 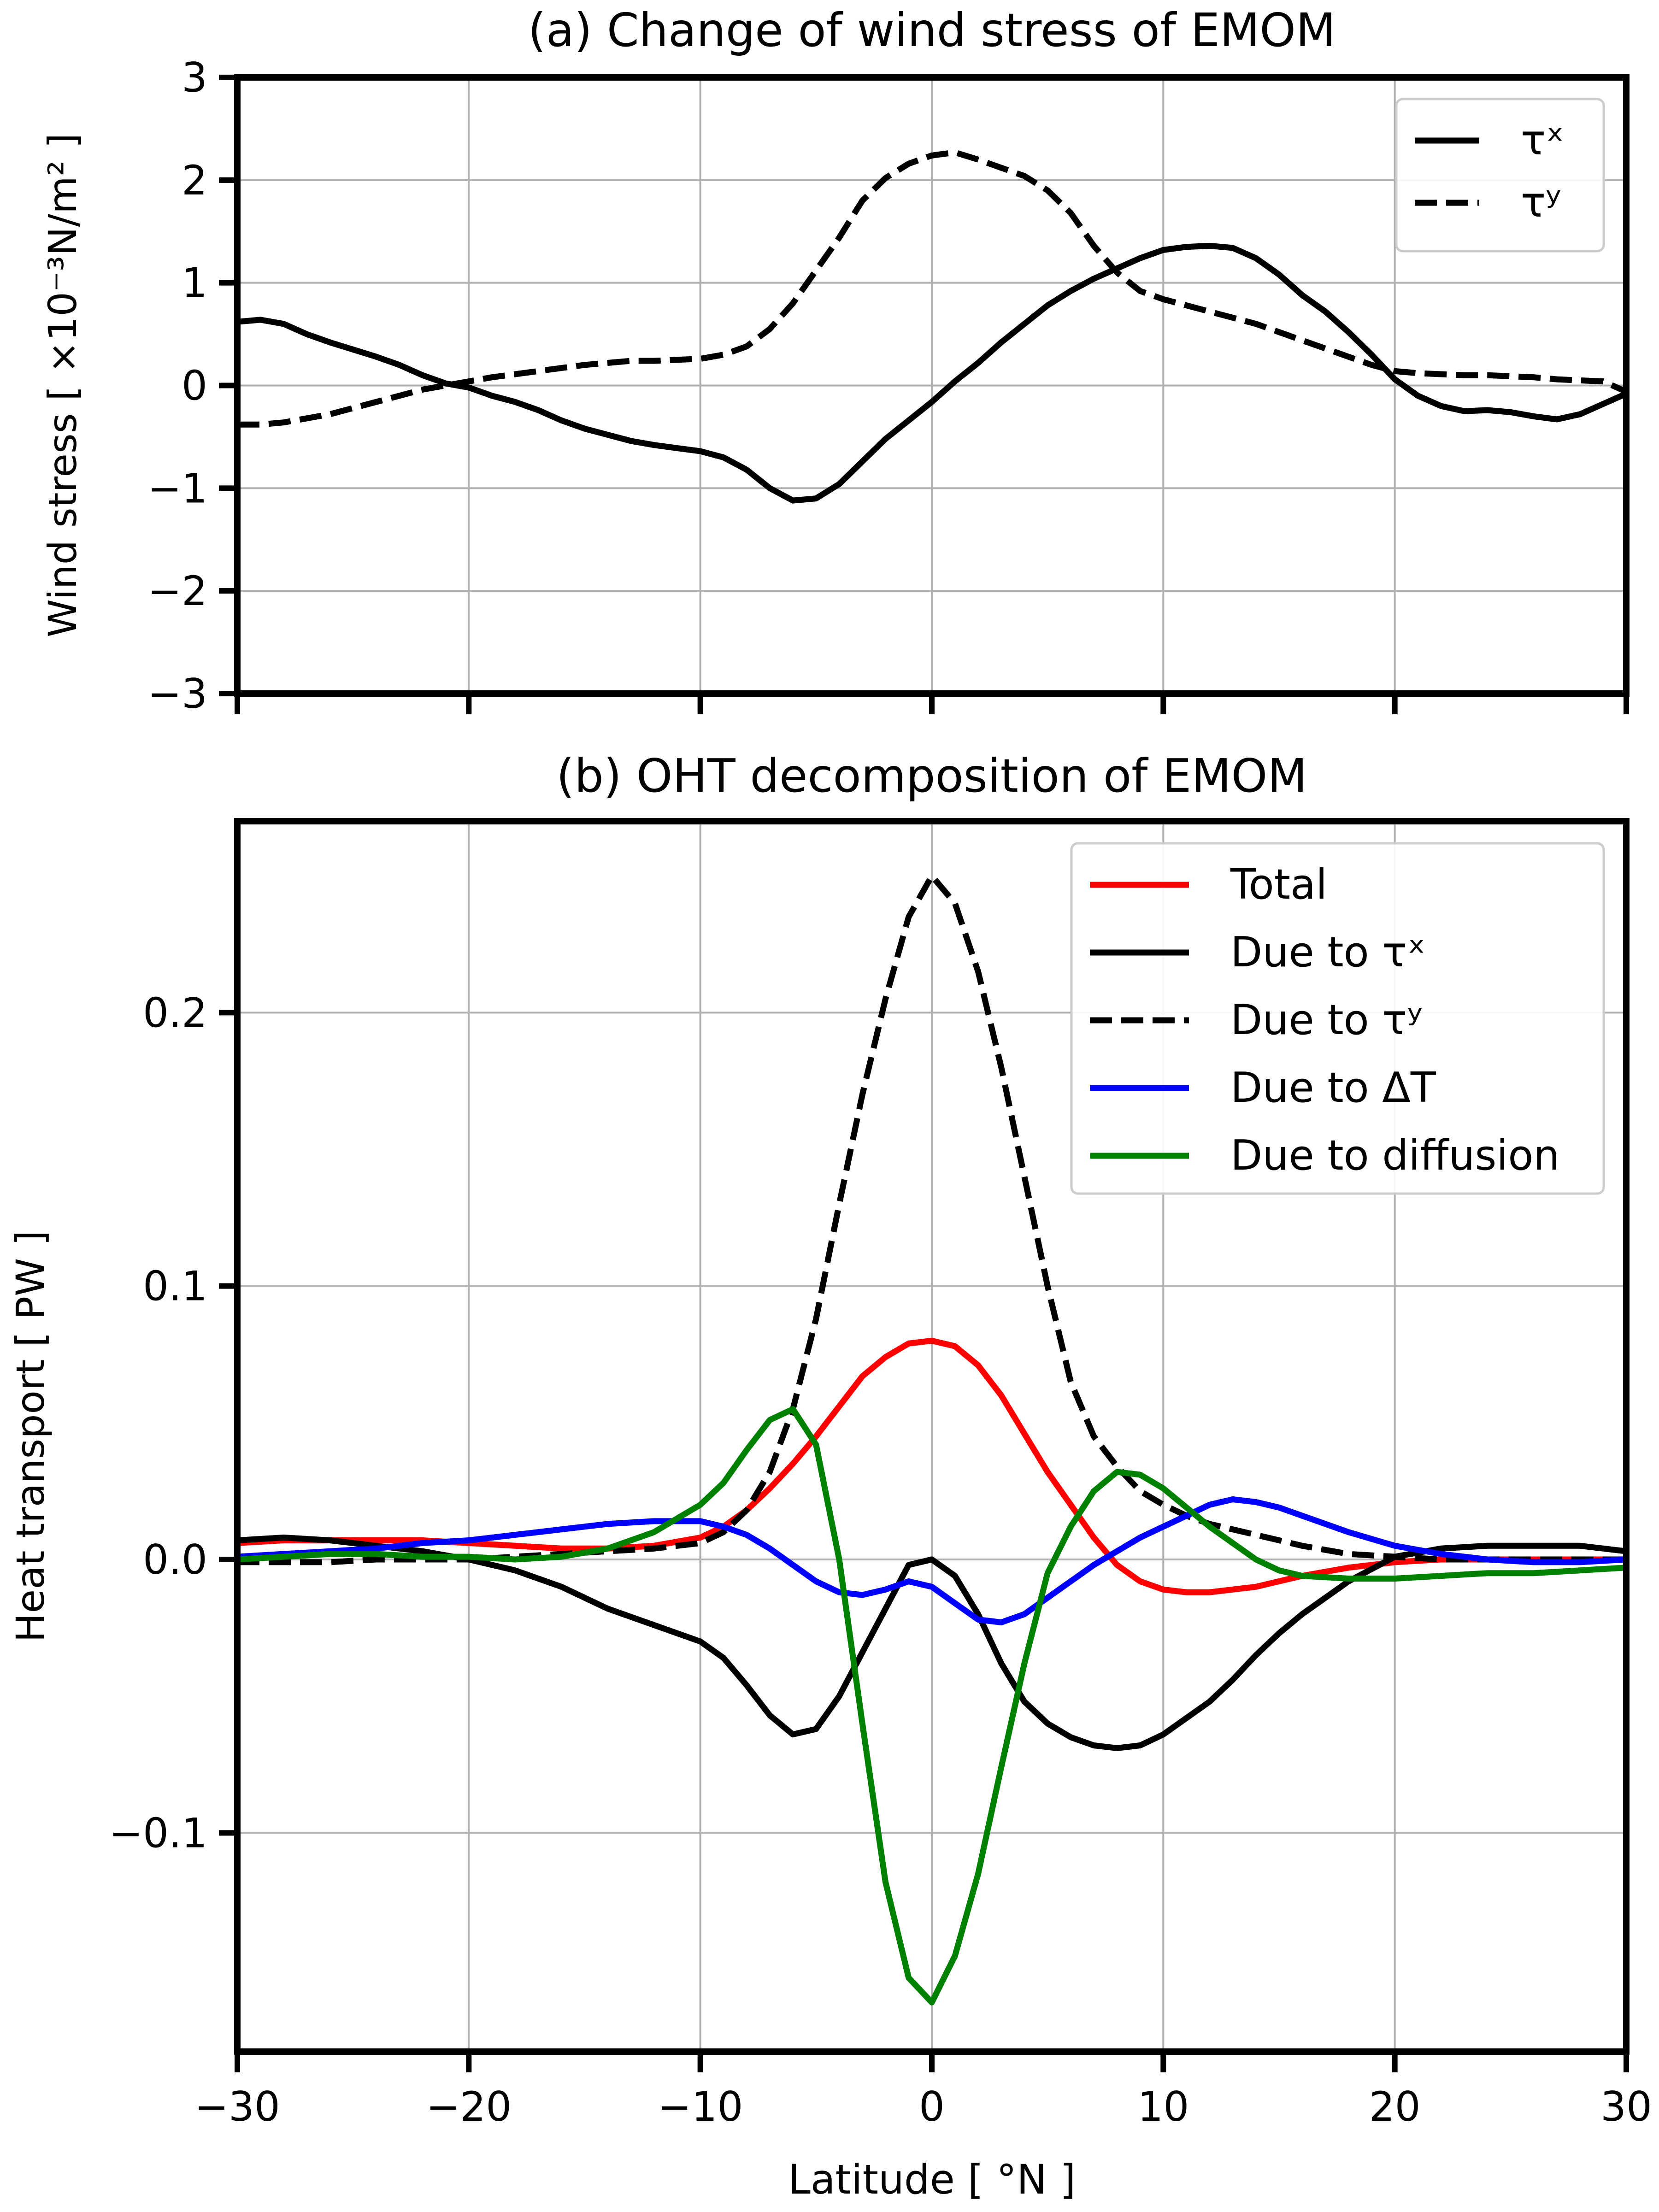 What do you see at coordinates (175, 1012) in the screenshot?
I see `y-tick-label: 0.2` at bounding box center [175, 1012].